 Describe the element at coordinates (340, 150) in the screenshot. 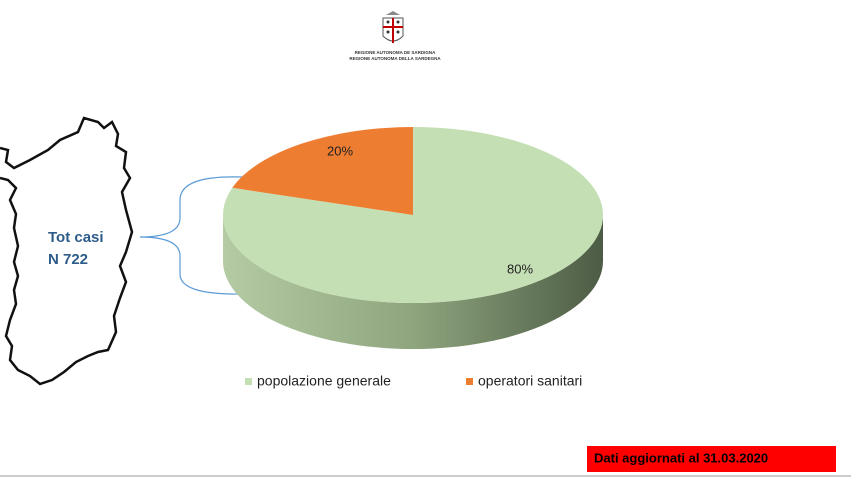

I see `data-label: 20%` at that location.